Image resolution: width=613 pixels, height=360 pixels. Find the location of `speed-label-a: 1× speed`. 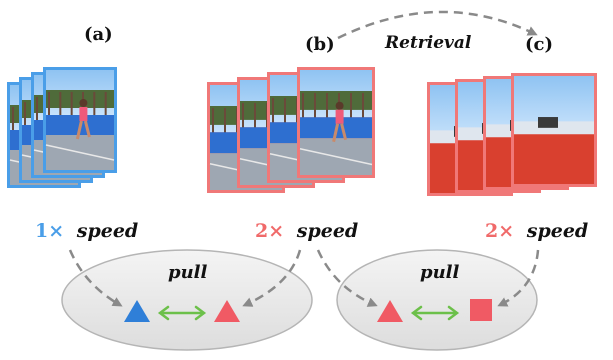

speed-label-a: 1× speed is located at coordinates (86, 231).